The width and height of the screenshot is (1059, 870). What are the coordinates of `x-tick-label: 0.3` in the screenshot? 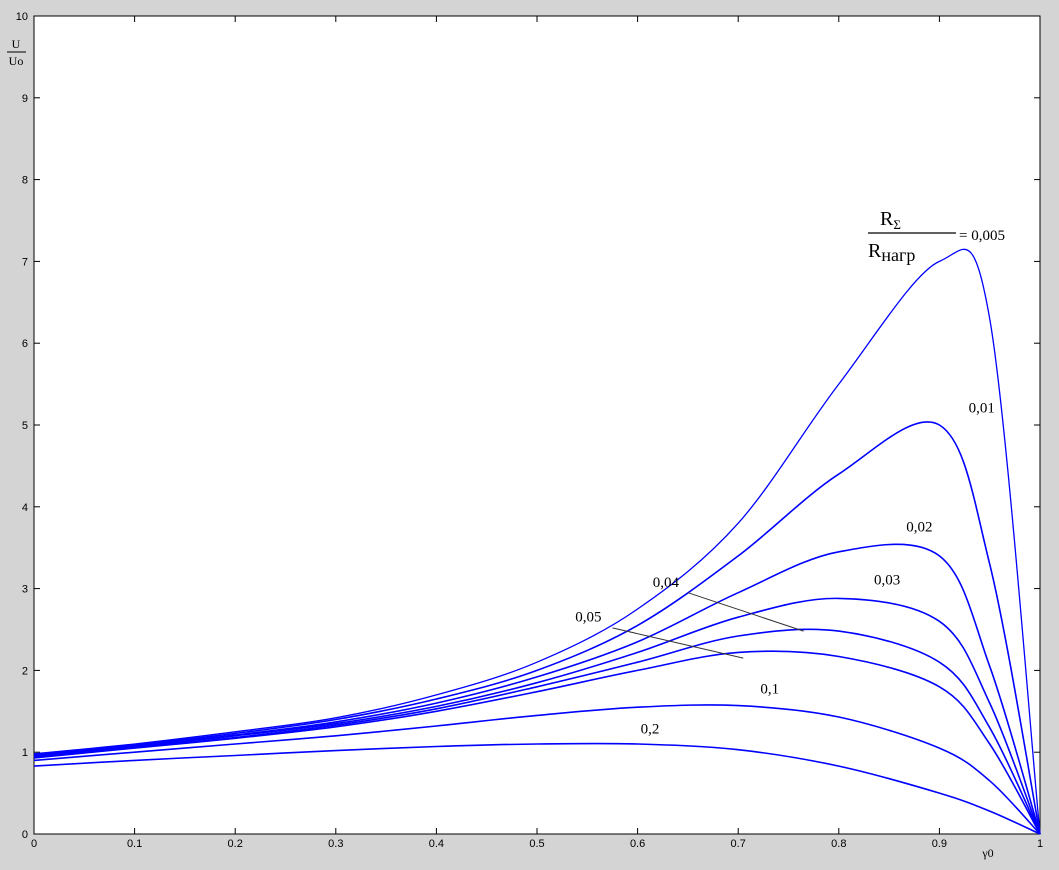 It's located at (335, 844).